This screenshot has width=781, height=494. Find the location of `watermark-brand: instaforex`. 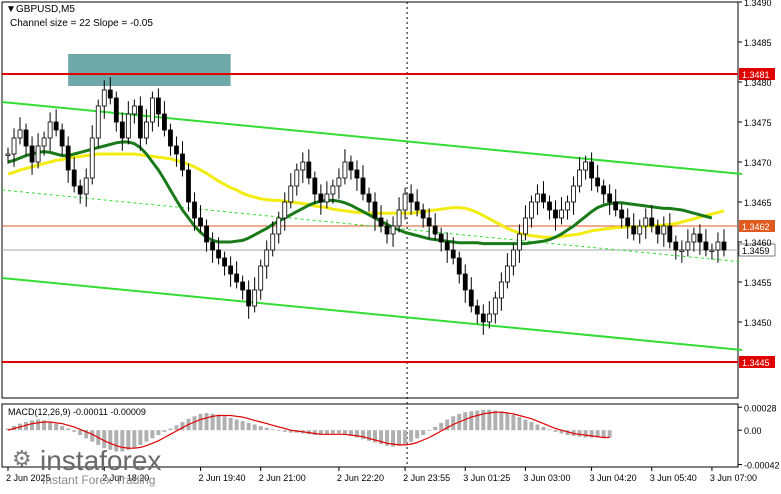

watermark-brand: instaforex is located at coordinates (100, 460).